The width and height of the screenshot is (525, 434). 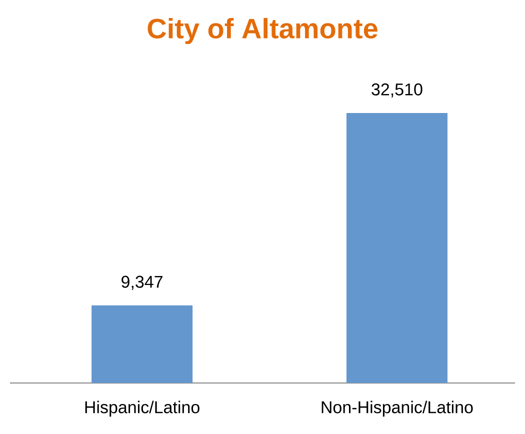 I want to click on x-tick-label: Non-Hispanic/Latino, so click(x=397, y=408).